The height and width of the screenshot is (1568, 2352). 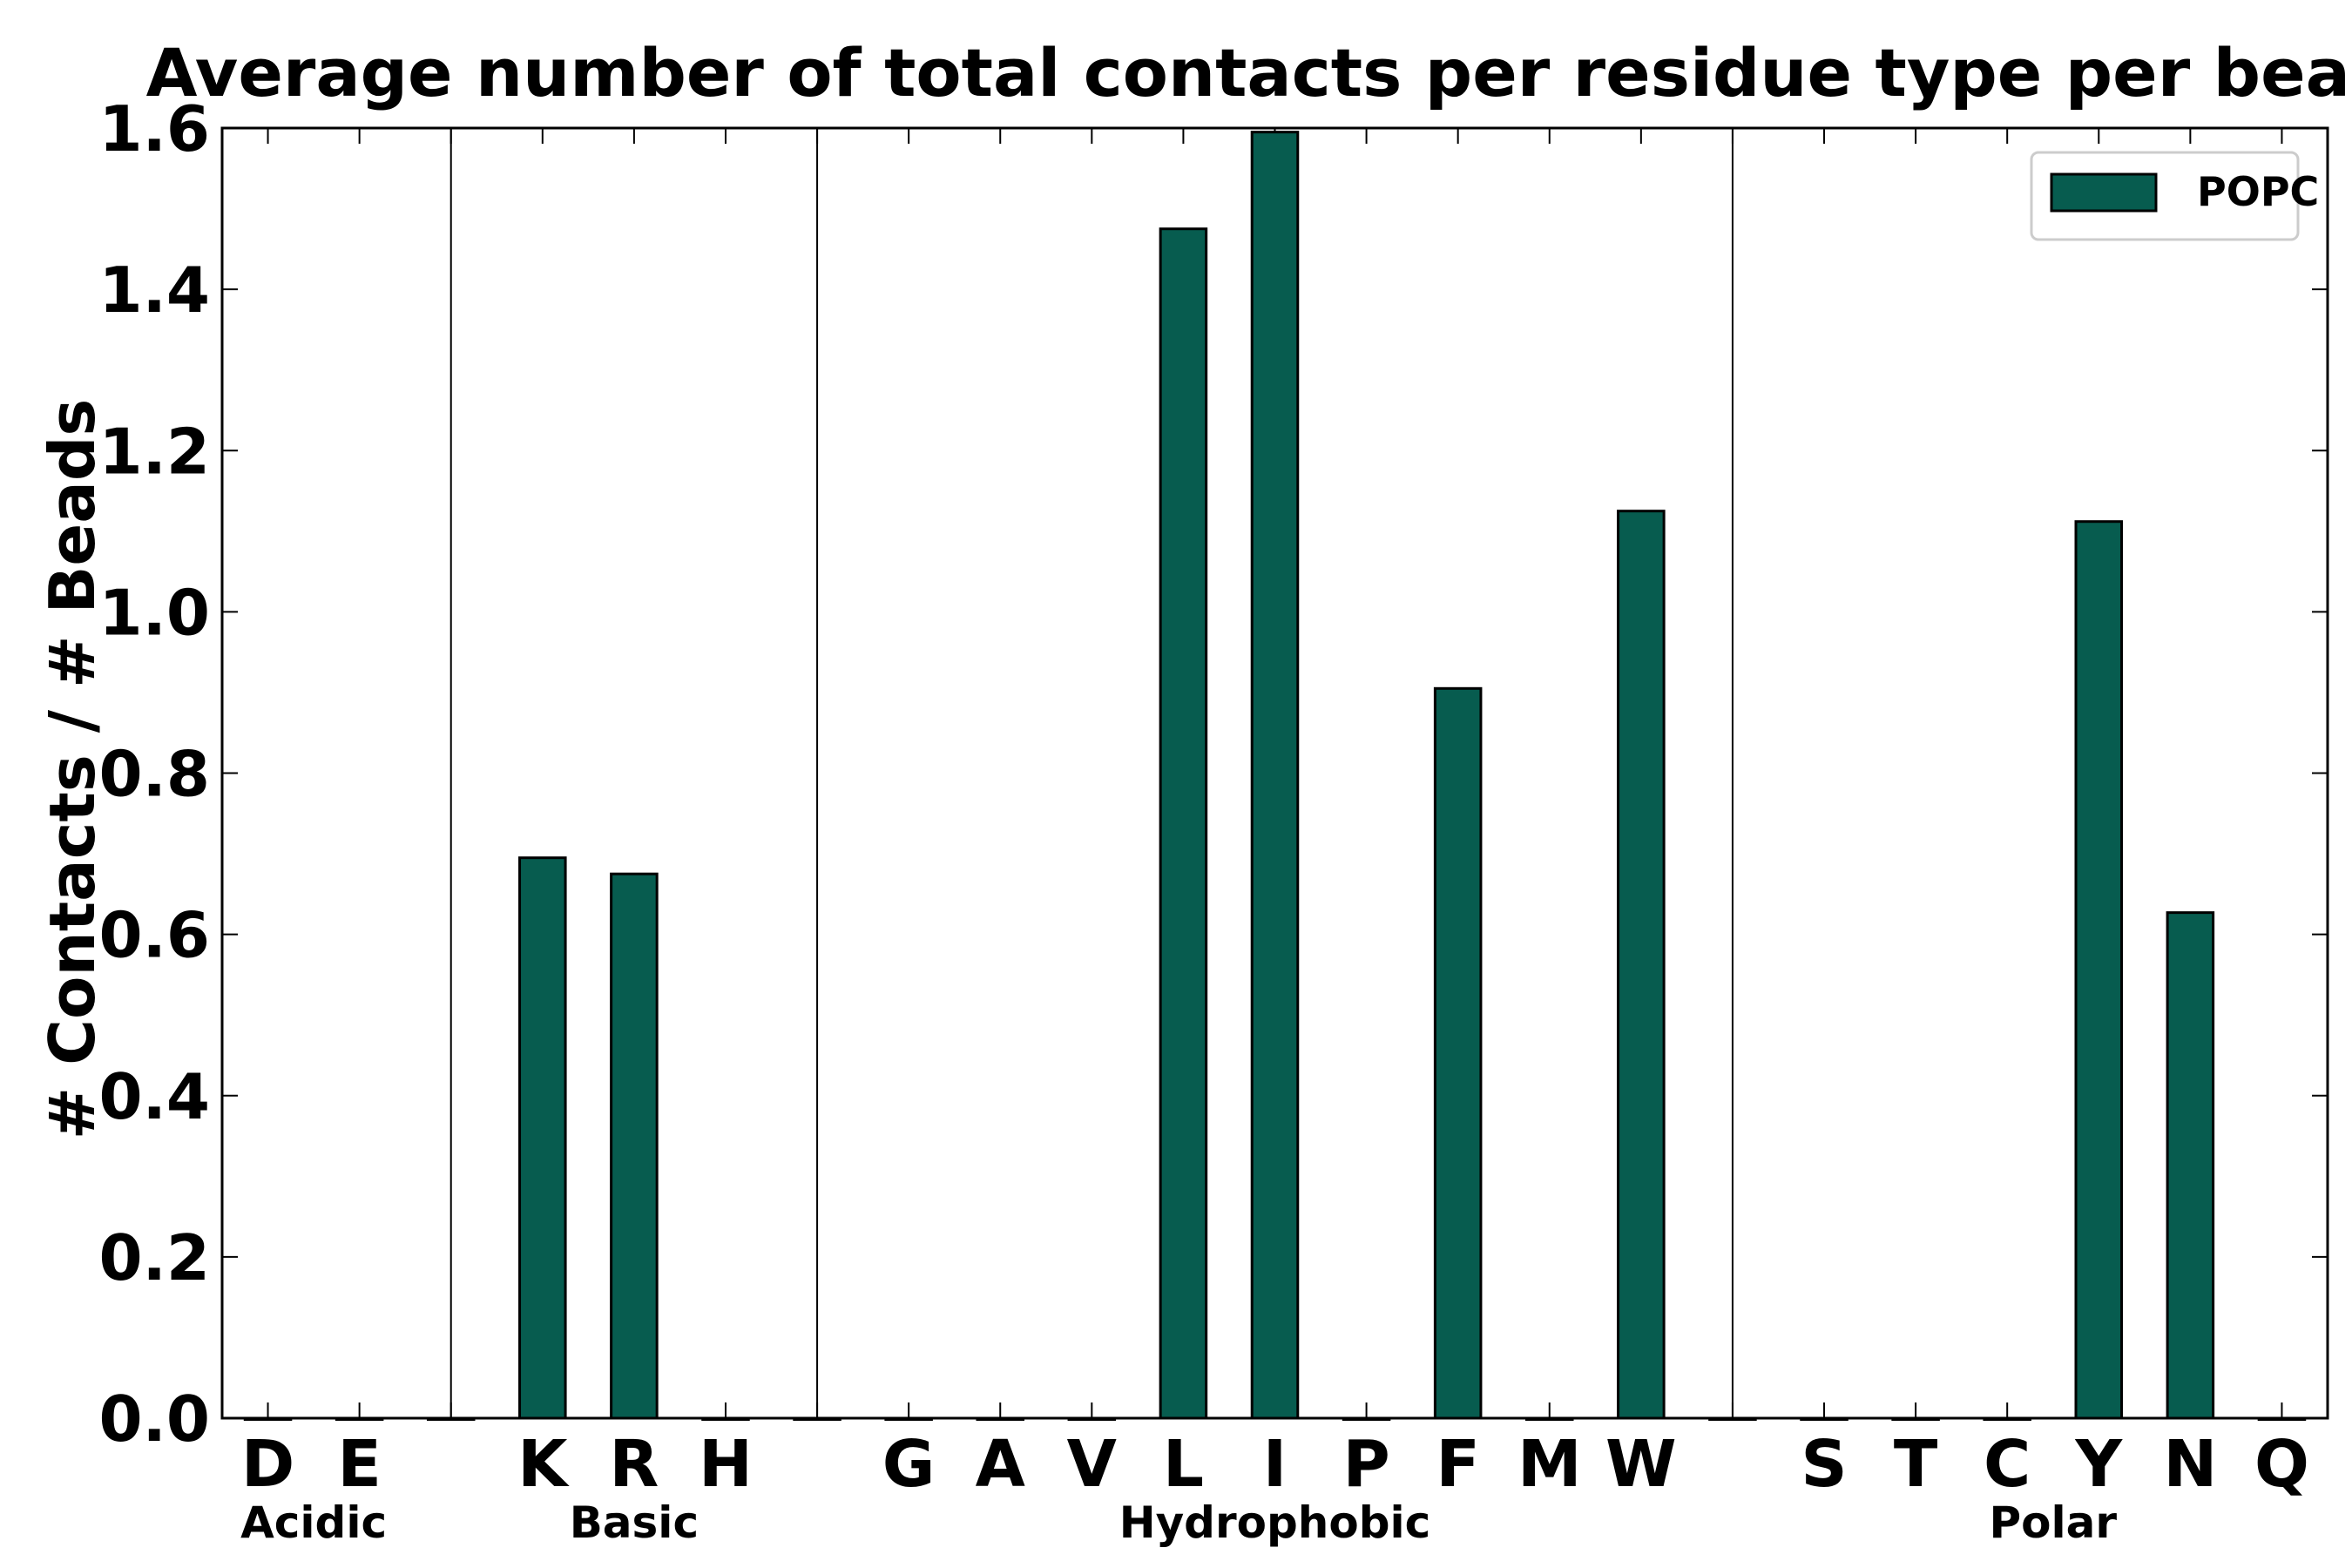 I want to click on x-tick-label-S: S, so click(x=1824, y=1464).